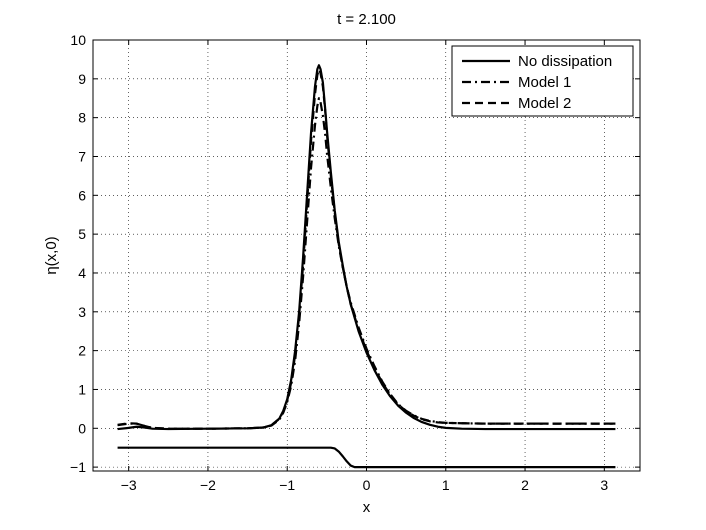 This screenshot has width=706, height=530. What do you see at coordinates (78, 40) in the screenshot?
I see `y-tick-label: 10` at bounding box center [78, 40].